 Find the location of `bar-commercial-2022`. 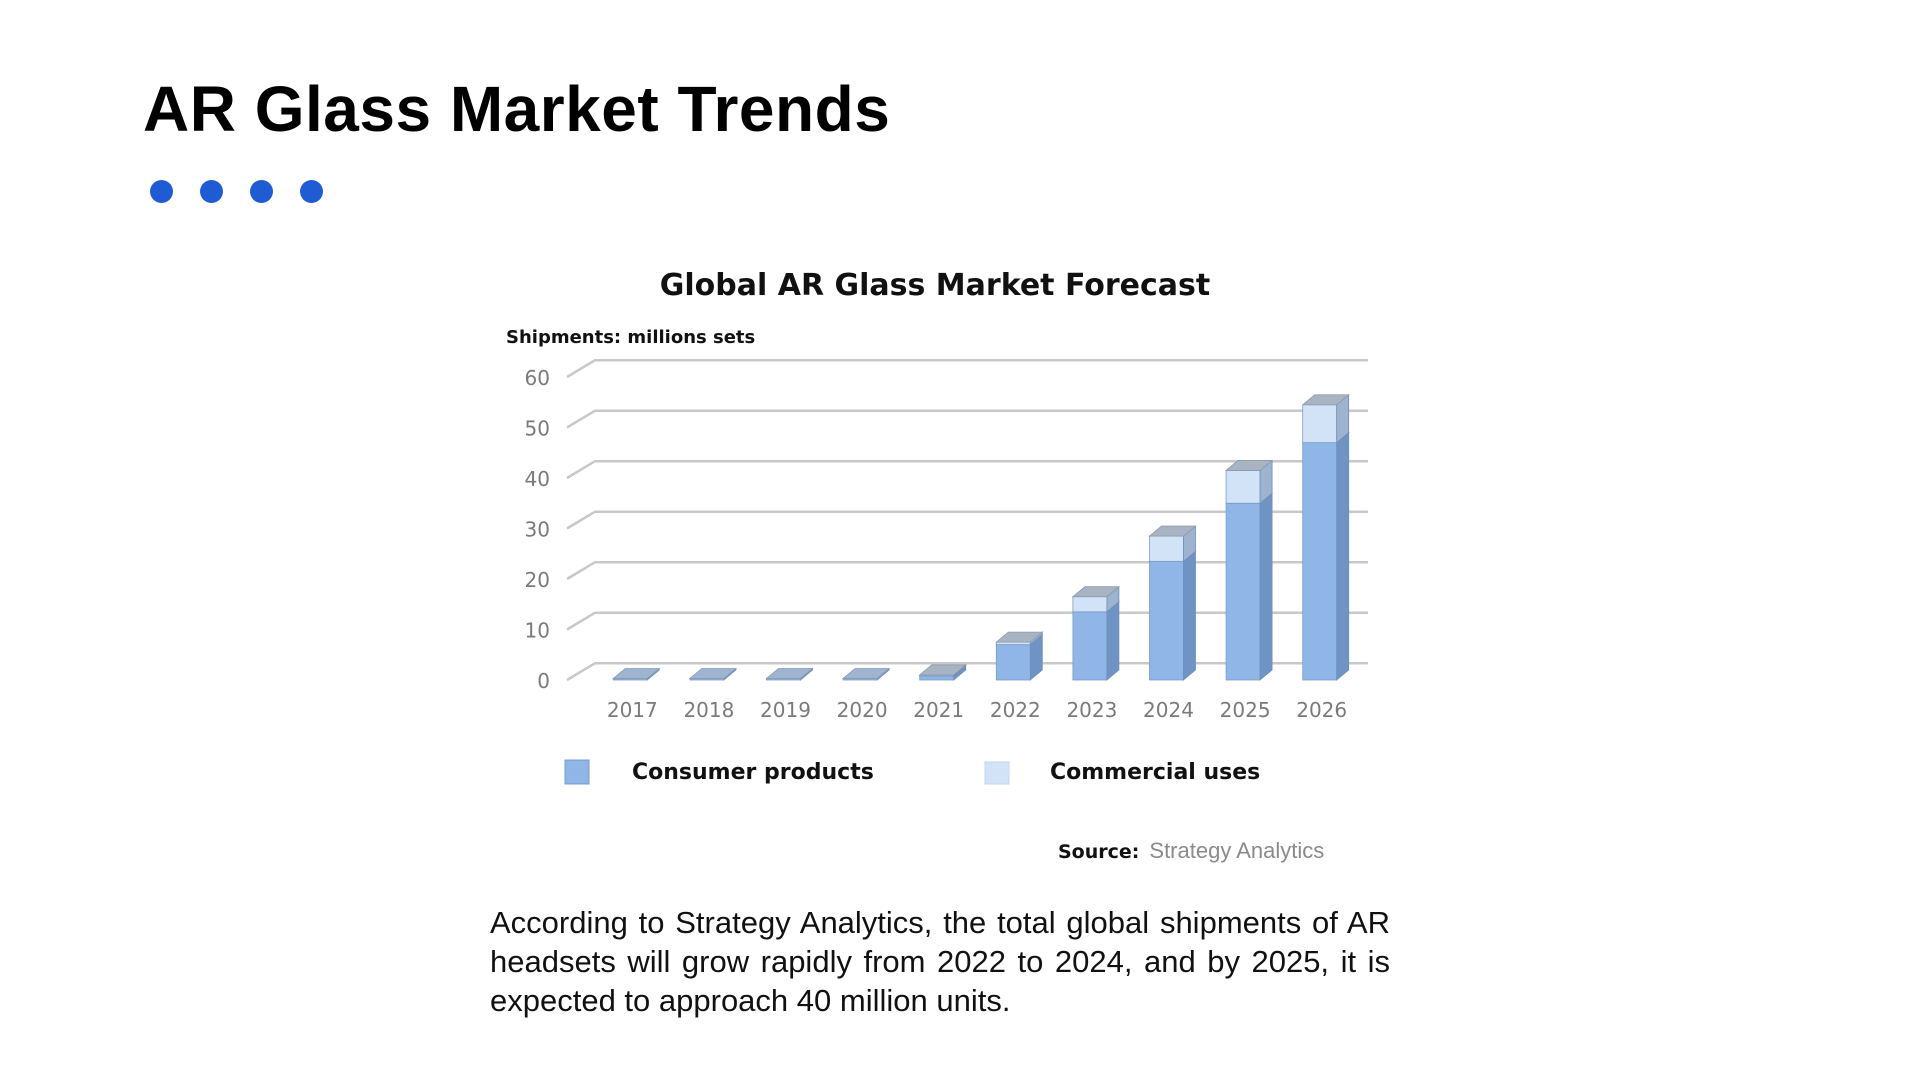

bar-commercial-2022 is located at coordinates (1019, 638).